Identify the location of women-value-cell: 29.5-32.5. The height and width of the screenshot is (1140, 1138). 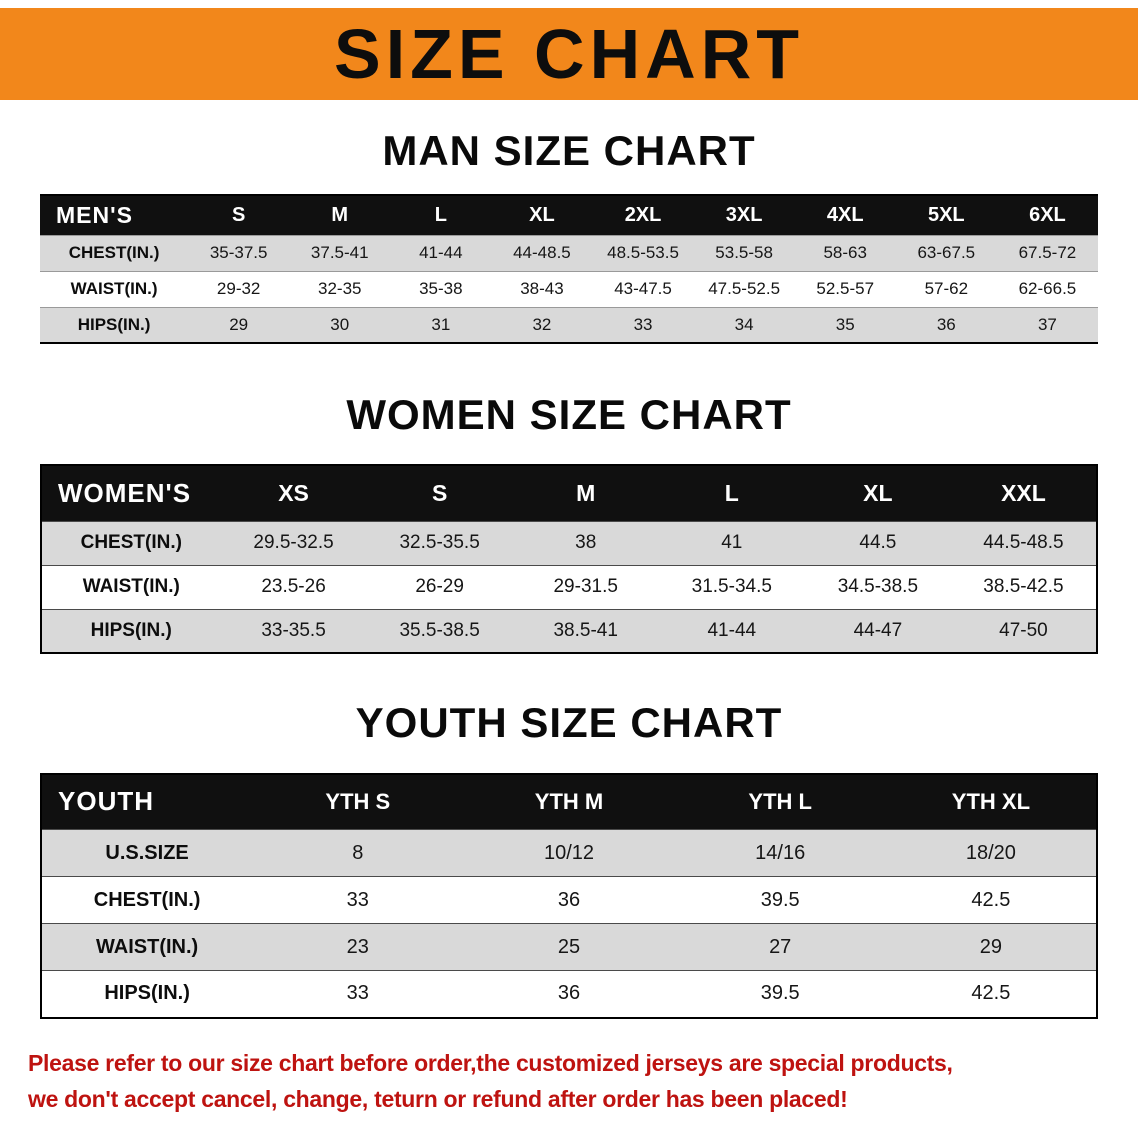
(293, 543).